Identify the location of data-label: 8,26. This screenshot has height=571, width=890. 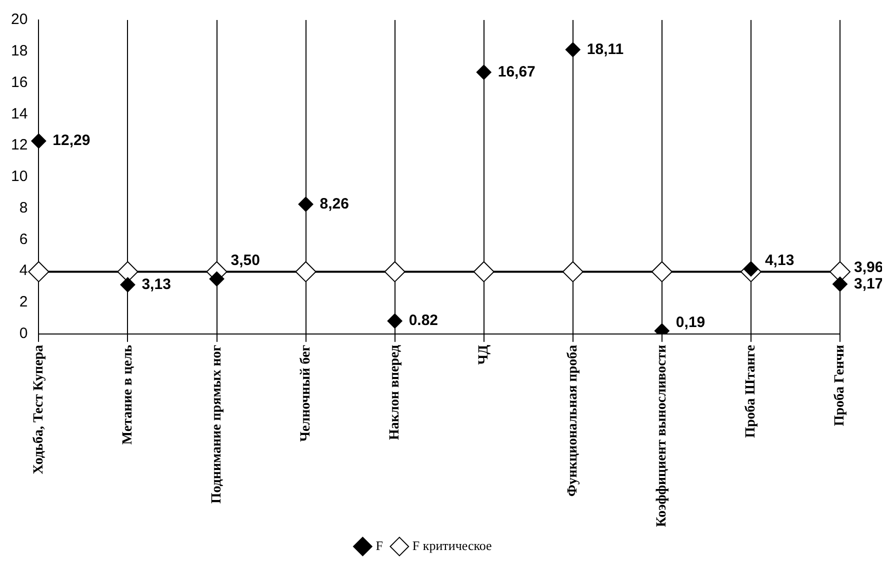
(334, 203).